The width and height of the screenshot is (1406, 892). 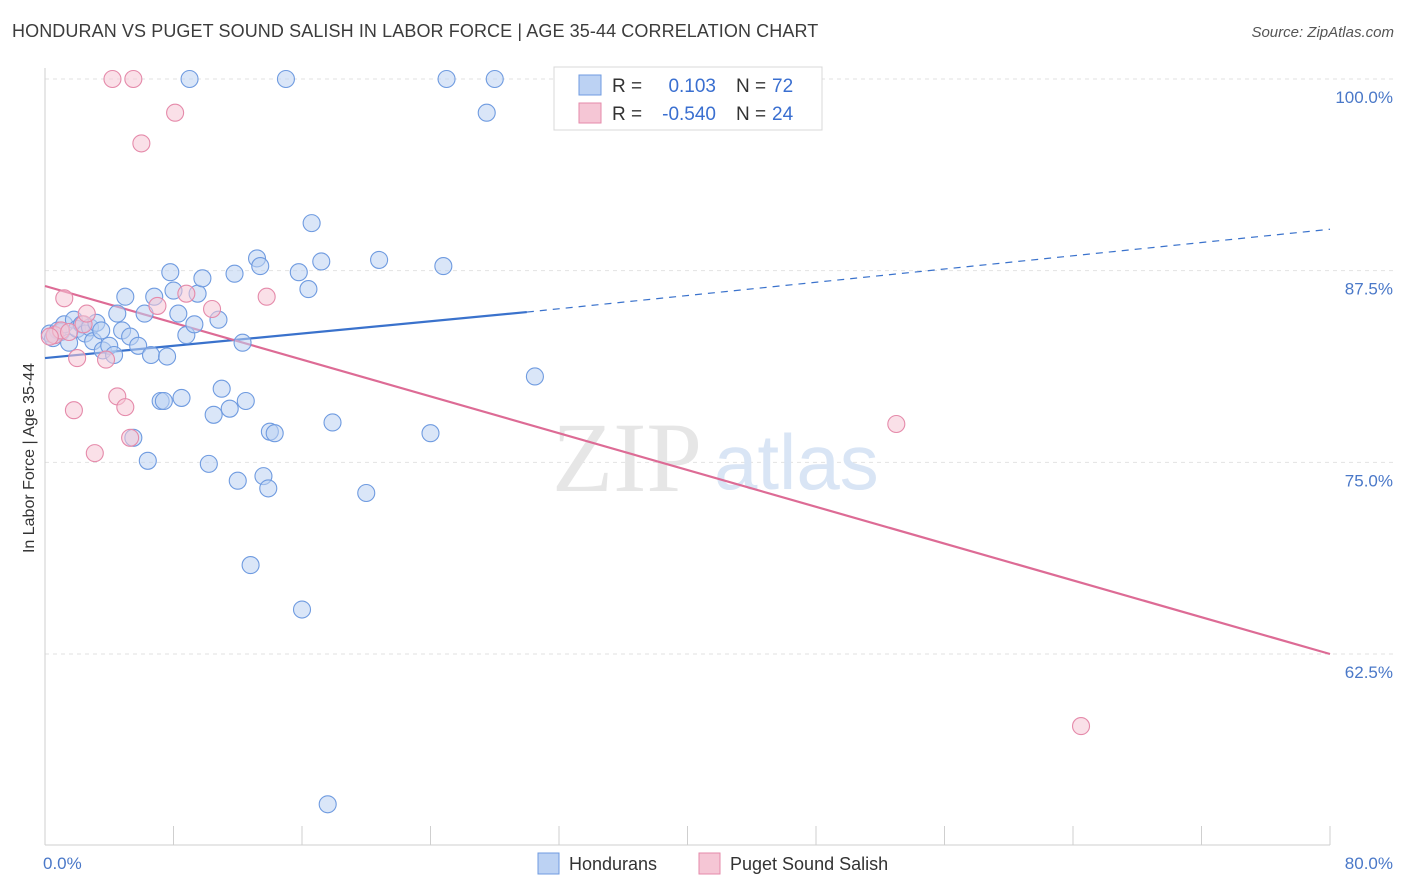 I want to click on y-tick-label-3: 100.0%, so click(x=1364, y=97).